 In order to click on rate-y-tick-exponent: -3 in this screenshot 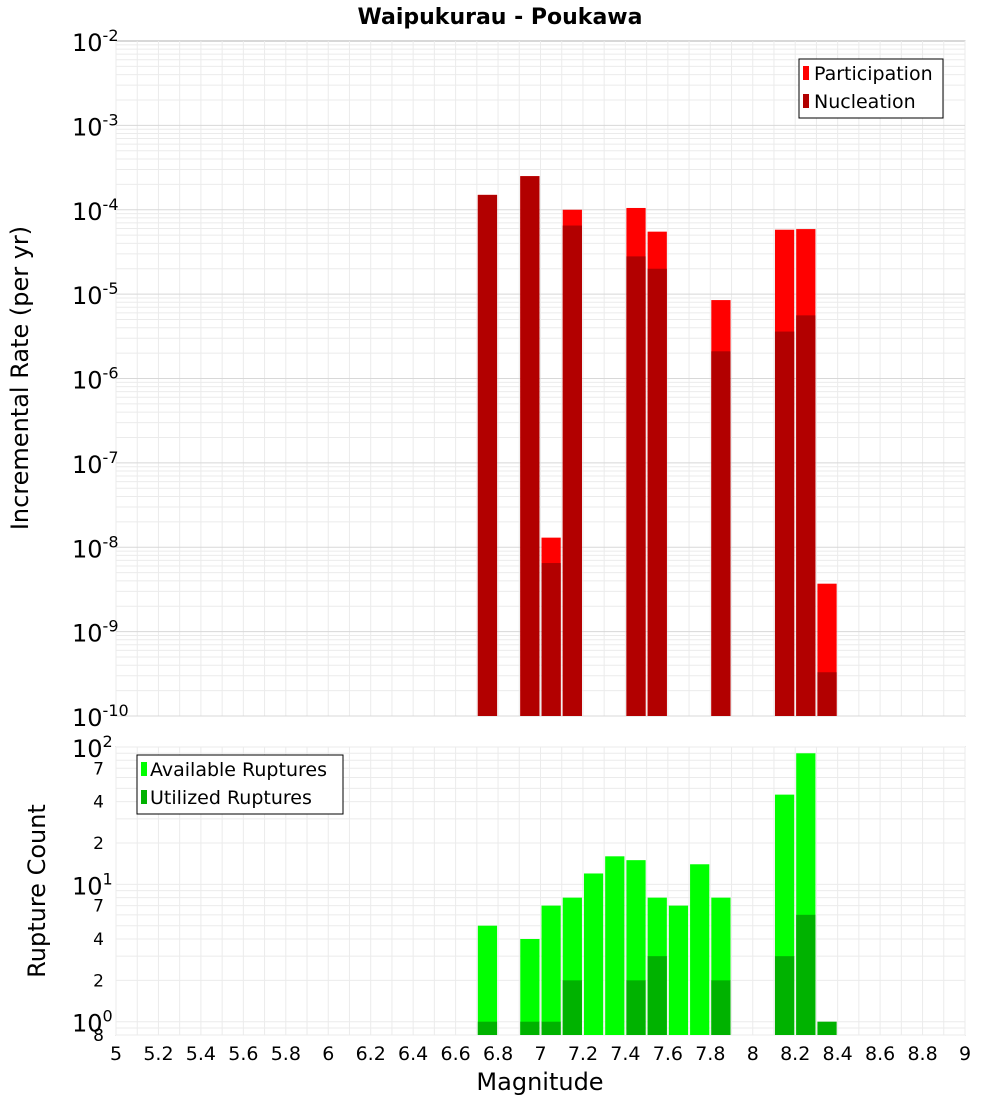, I will do `click(111, 119)`.